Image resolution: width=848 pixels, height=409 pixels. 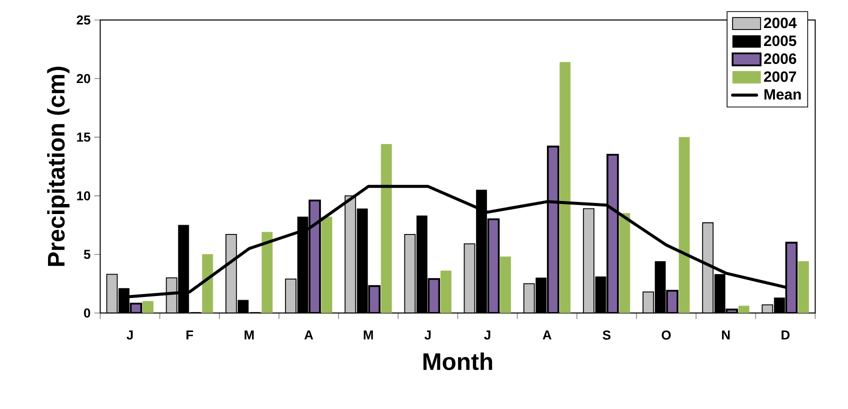 What do you see at coordinates (606, 335) in the screenshot?
I see `x-tick-label: S` at bounding box center [606, 335].